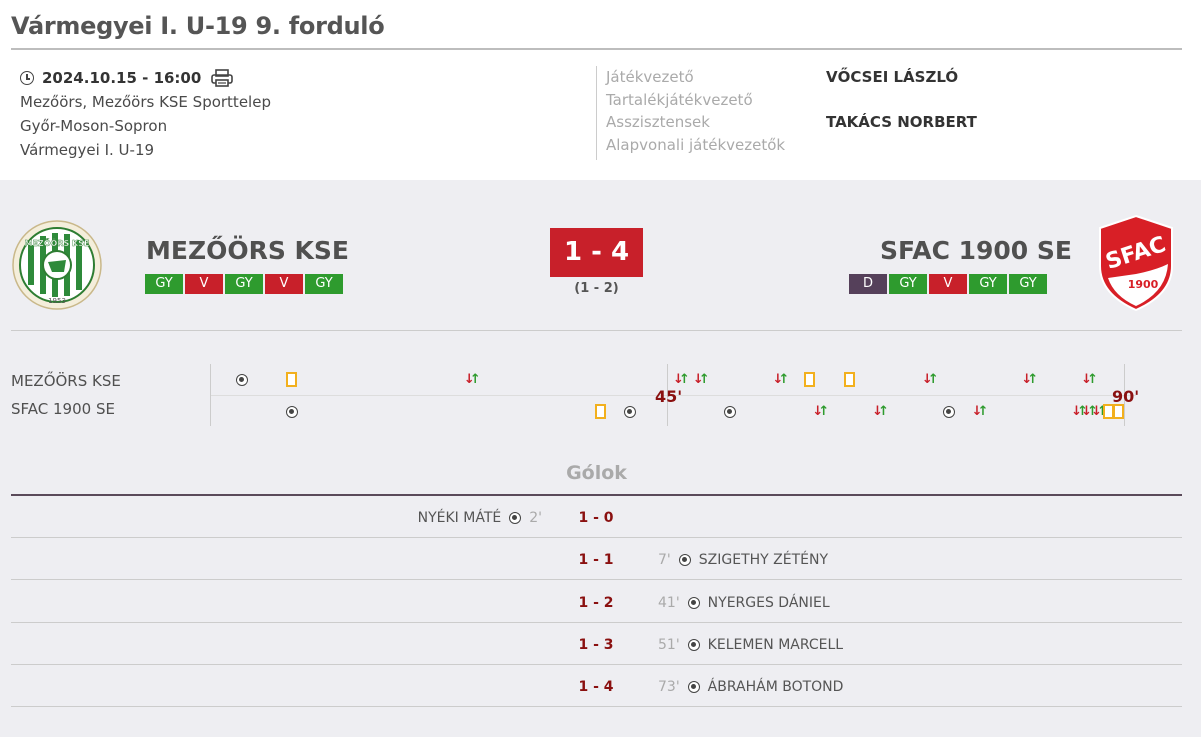 The height and width of the screenshot is (737, 1201). I want to click on home-team-logo: MEZŐÖRS KSE 1953, so click(57, 265).